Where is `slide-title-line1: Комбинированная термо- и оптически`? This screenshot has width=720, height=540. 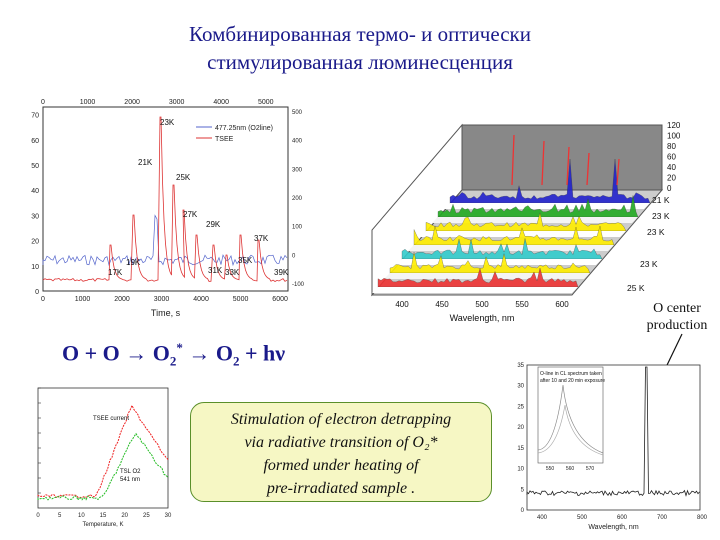
slide-title-line1: Комбинированная термо- и оптически is located at coordinates (360, 34).